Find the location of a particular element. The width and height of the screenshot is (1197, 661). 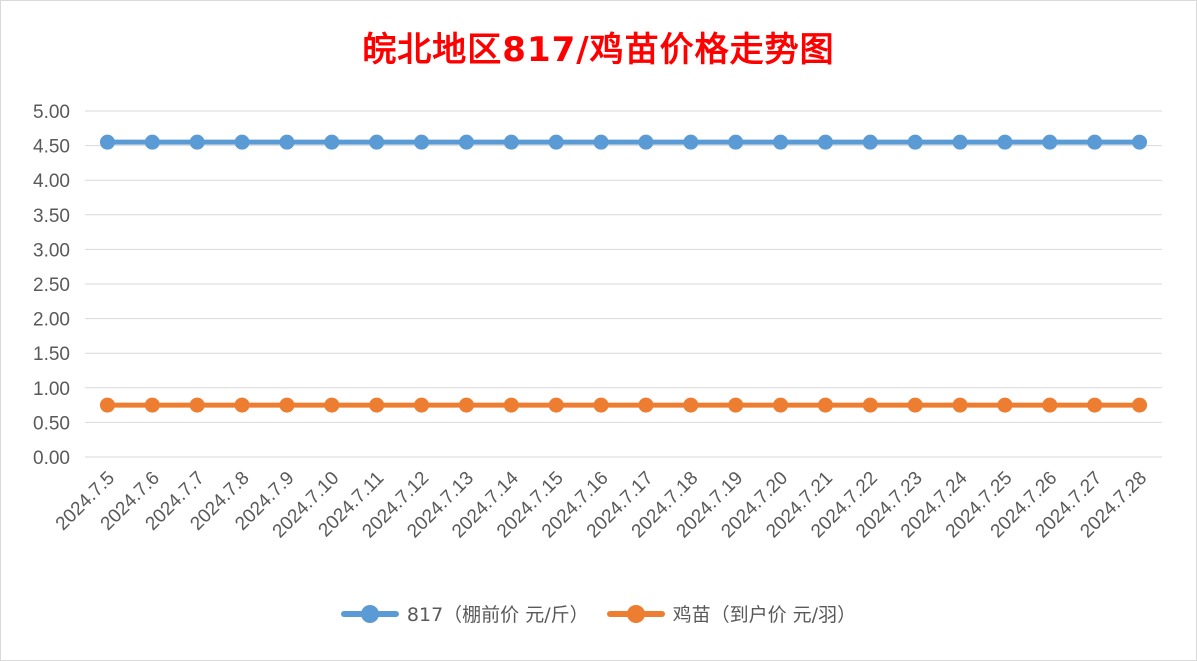

y-tick-label: 5.00 is located at coordinates (51, 112).